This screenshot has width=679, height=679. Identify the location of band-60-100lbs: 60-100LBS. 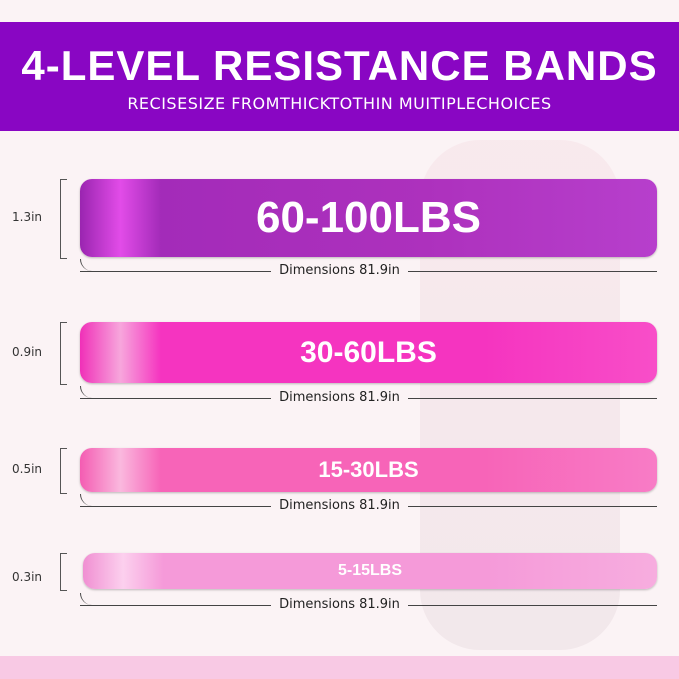
(368, 218).